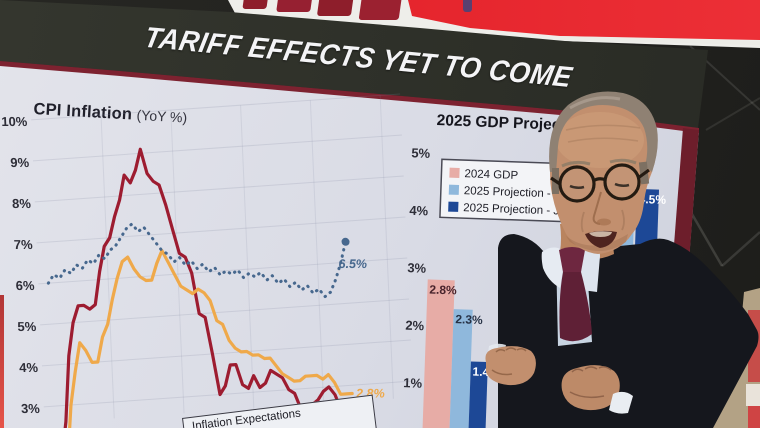  Describe the element at coordinates (599, 186) in the screenshot. I see `presenter-eyes` at that location.